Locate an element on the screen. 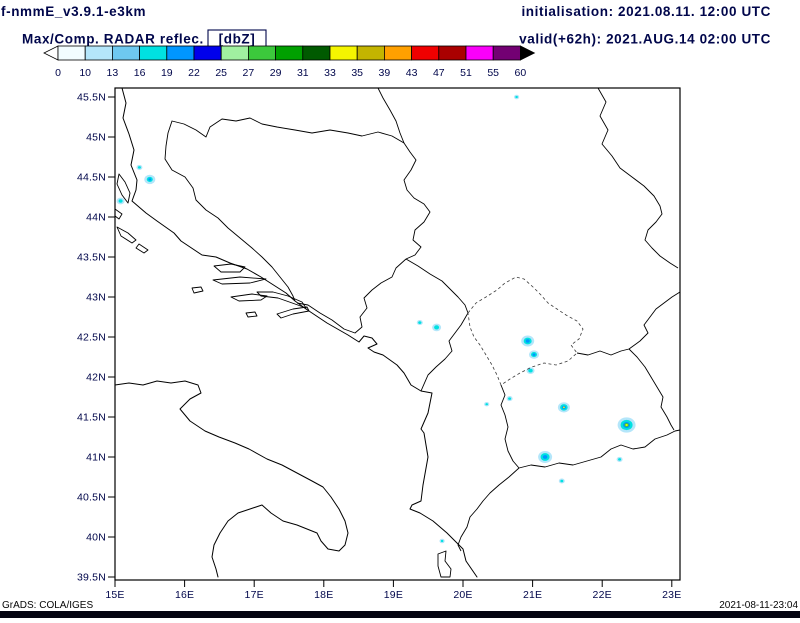  bottom-bar is located at coordinates (400, 614).